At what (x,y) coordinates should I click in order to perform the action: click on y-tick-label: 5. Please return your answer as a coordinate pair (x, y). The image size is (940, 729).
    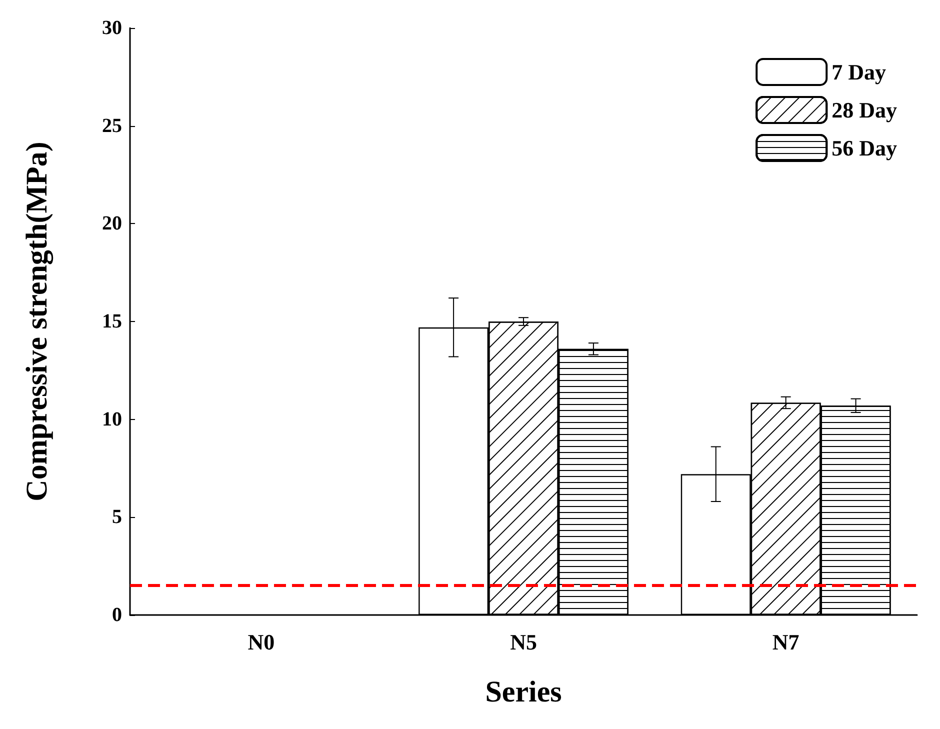
    Looking at the image, I should click on (117, 517).